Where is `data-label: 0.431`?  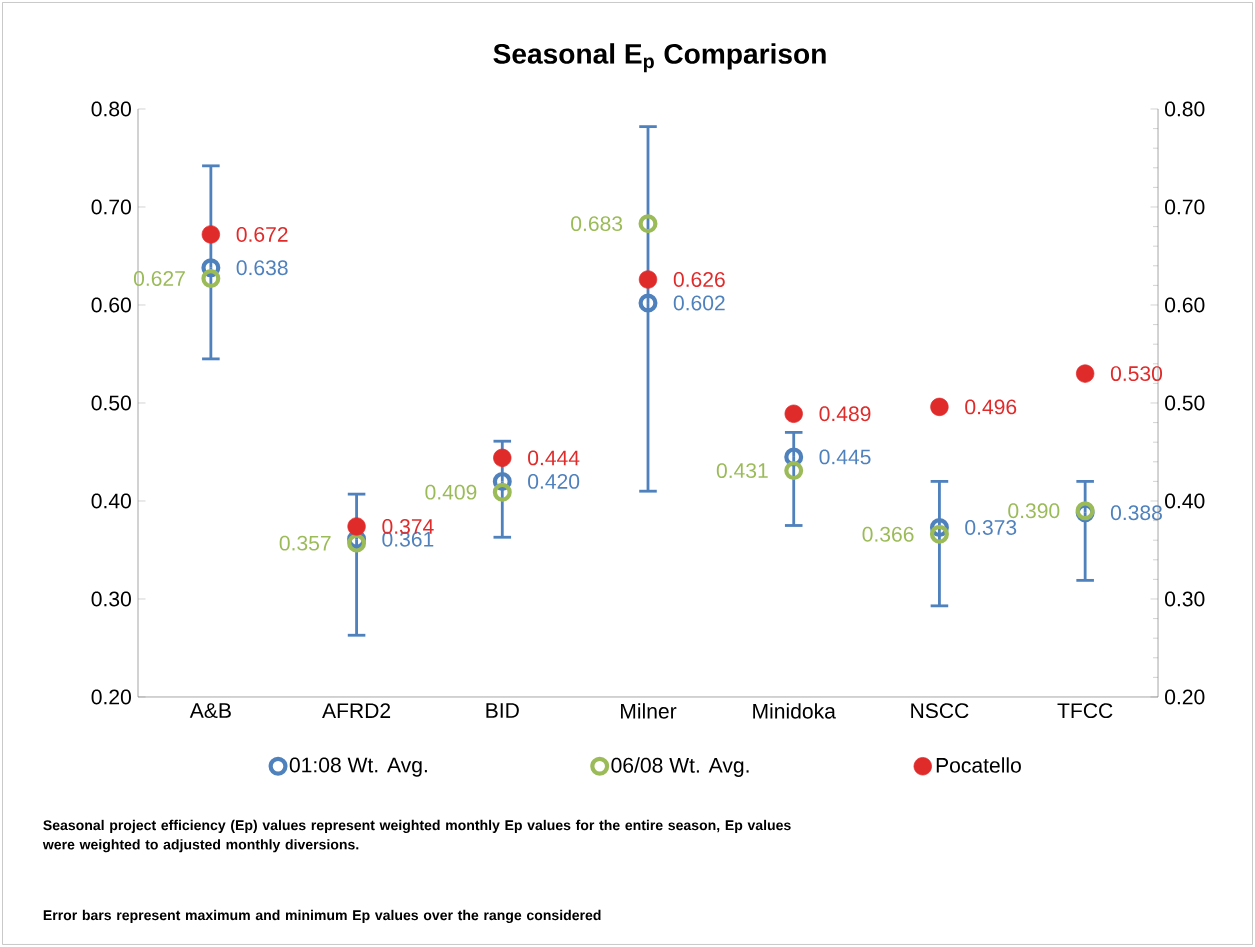 data-label: 0.431 is located at coordinates (742, 471).